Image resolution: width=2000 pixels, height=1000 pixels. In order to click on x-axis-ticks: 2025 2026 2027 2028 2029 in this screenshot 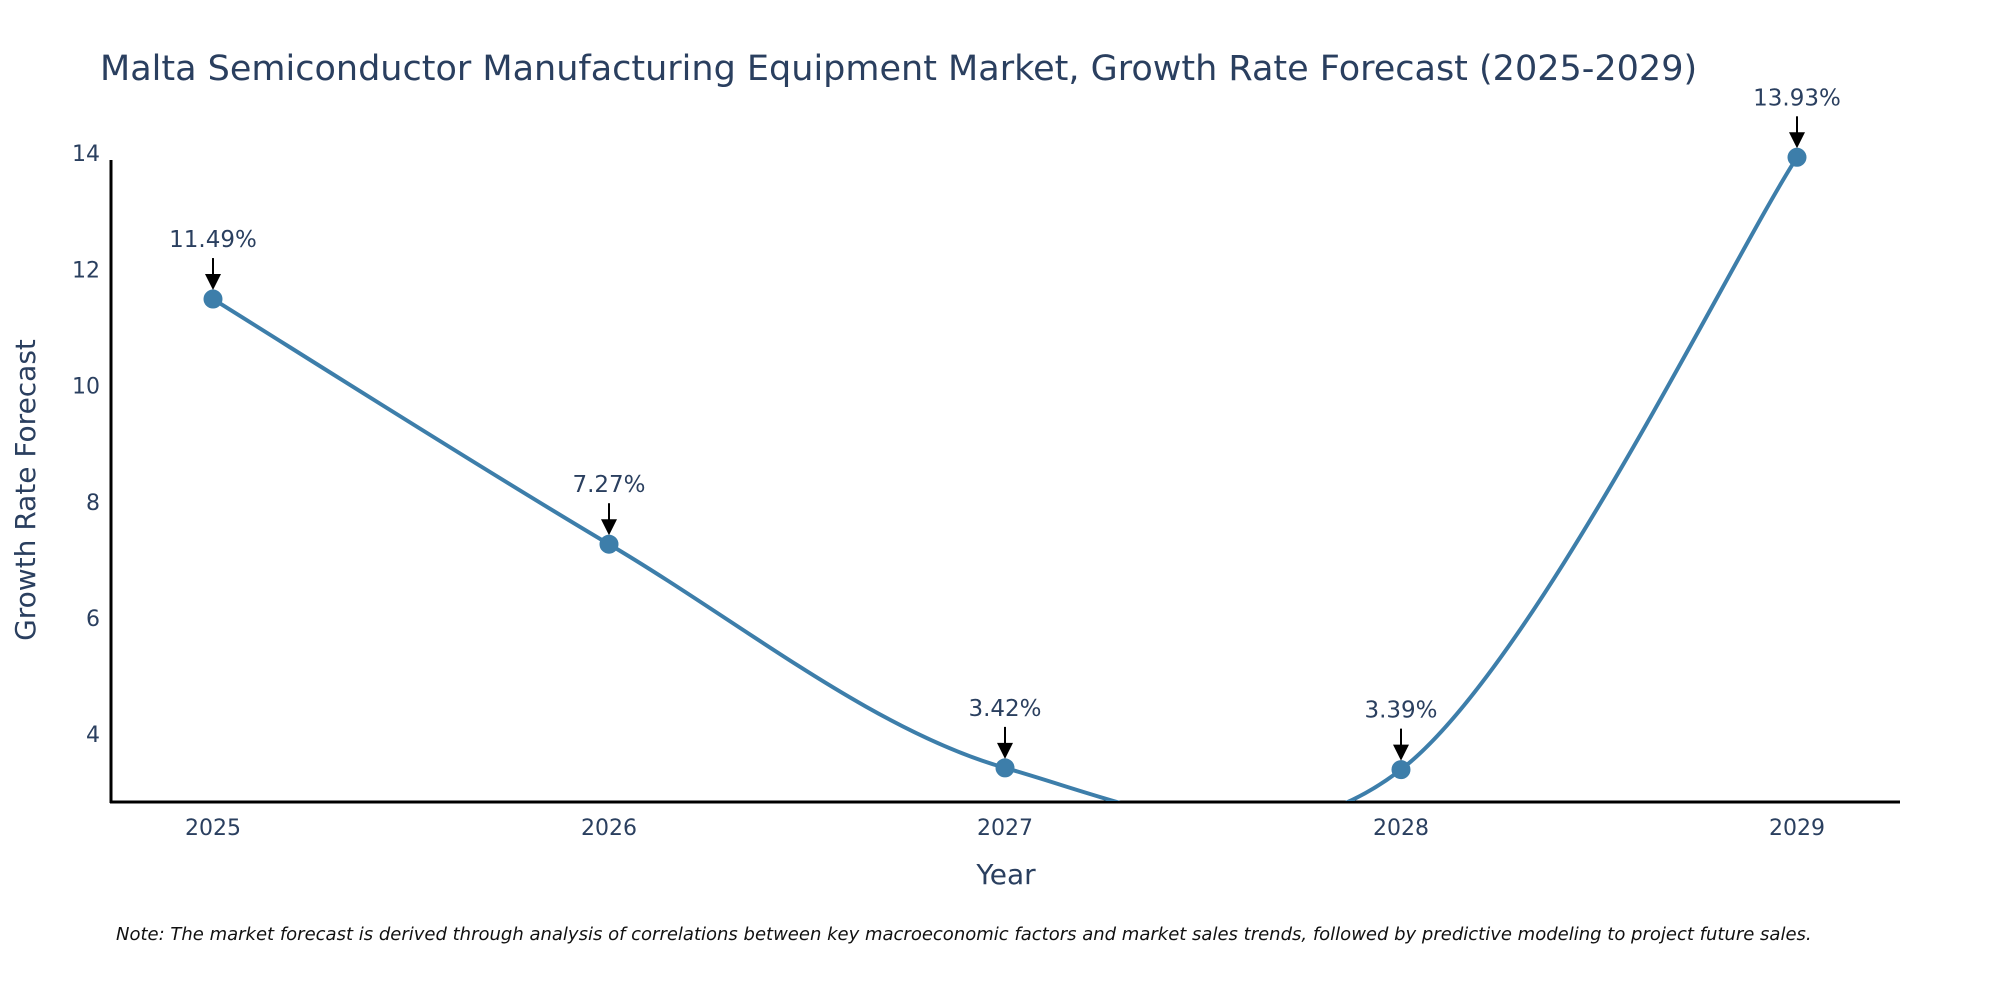, I will do `click(1005, 828)`.